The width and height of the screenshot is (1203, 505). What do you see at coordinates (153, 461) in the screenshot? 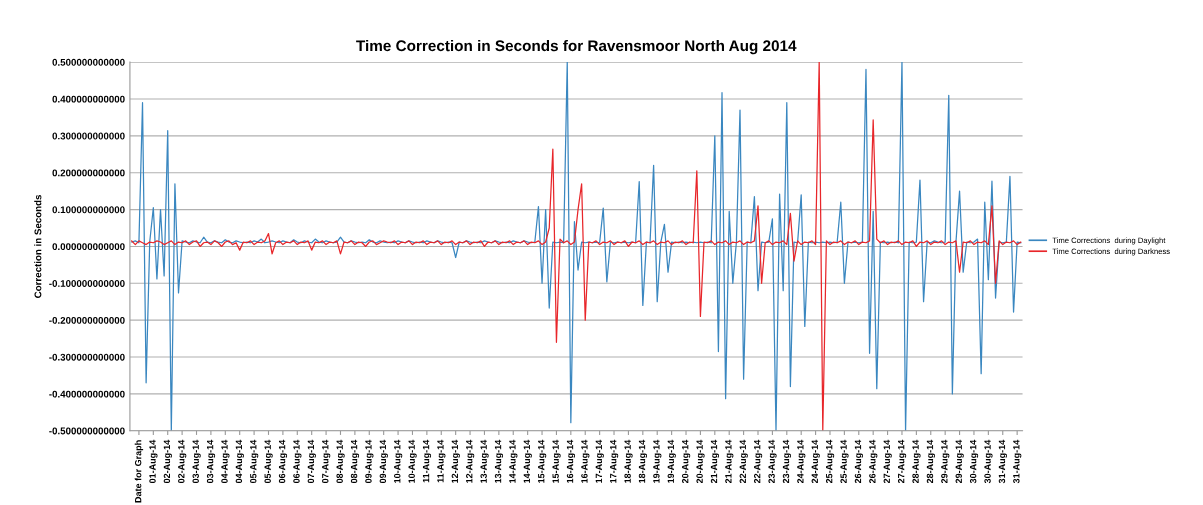
I see `x-tick-label: 01-Aug-14` at bounding box center [153, 461].